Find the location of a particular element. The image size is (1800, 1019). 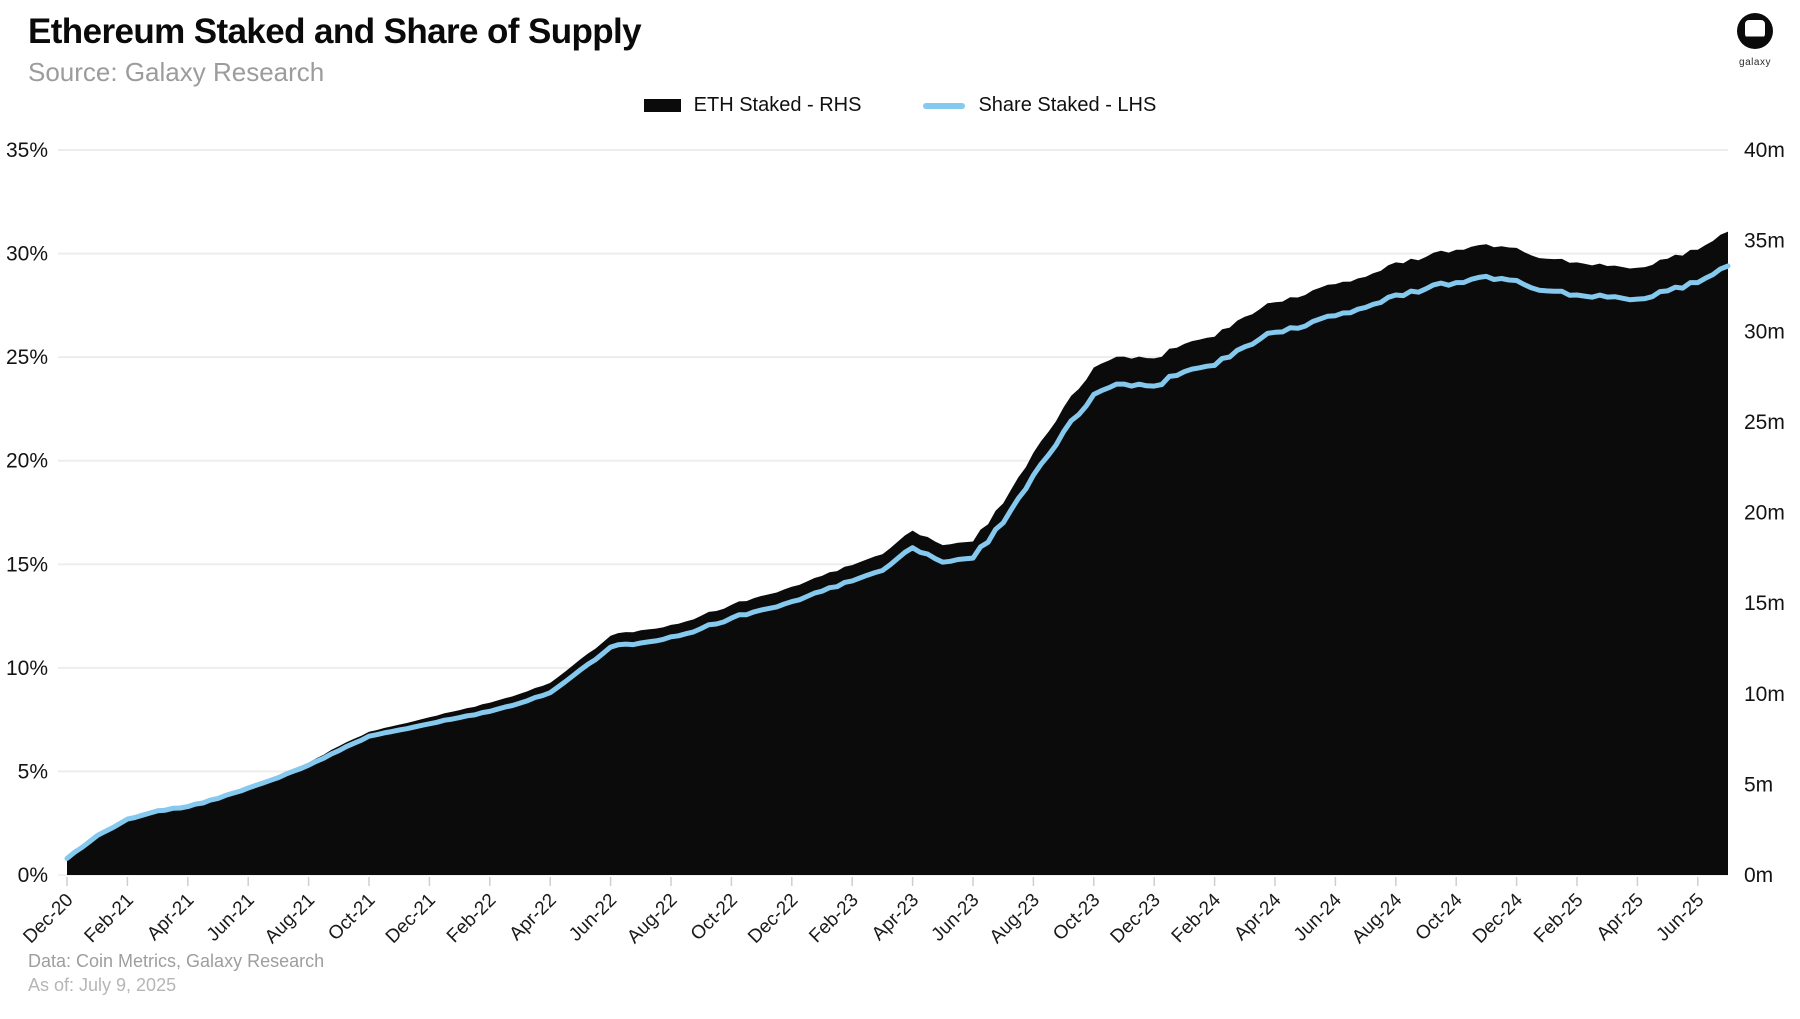

x-tick-label: Apr-21 is located at coordinates (170, 917).